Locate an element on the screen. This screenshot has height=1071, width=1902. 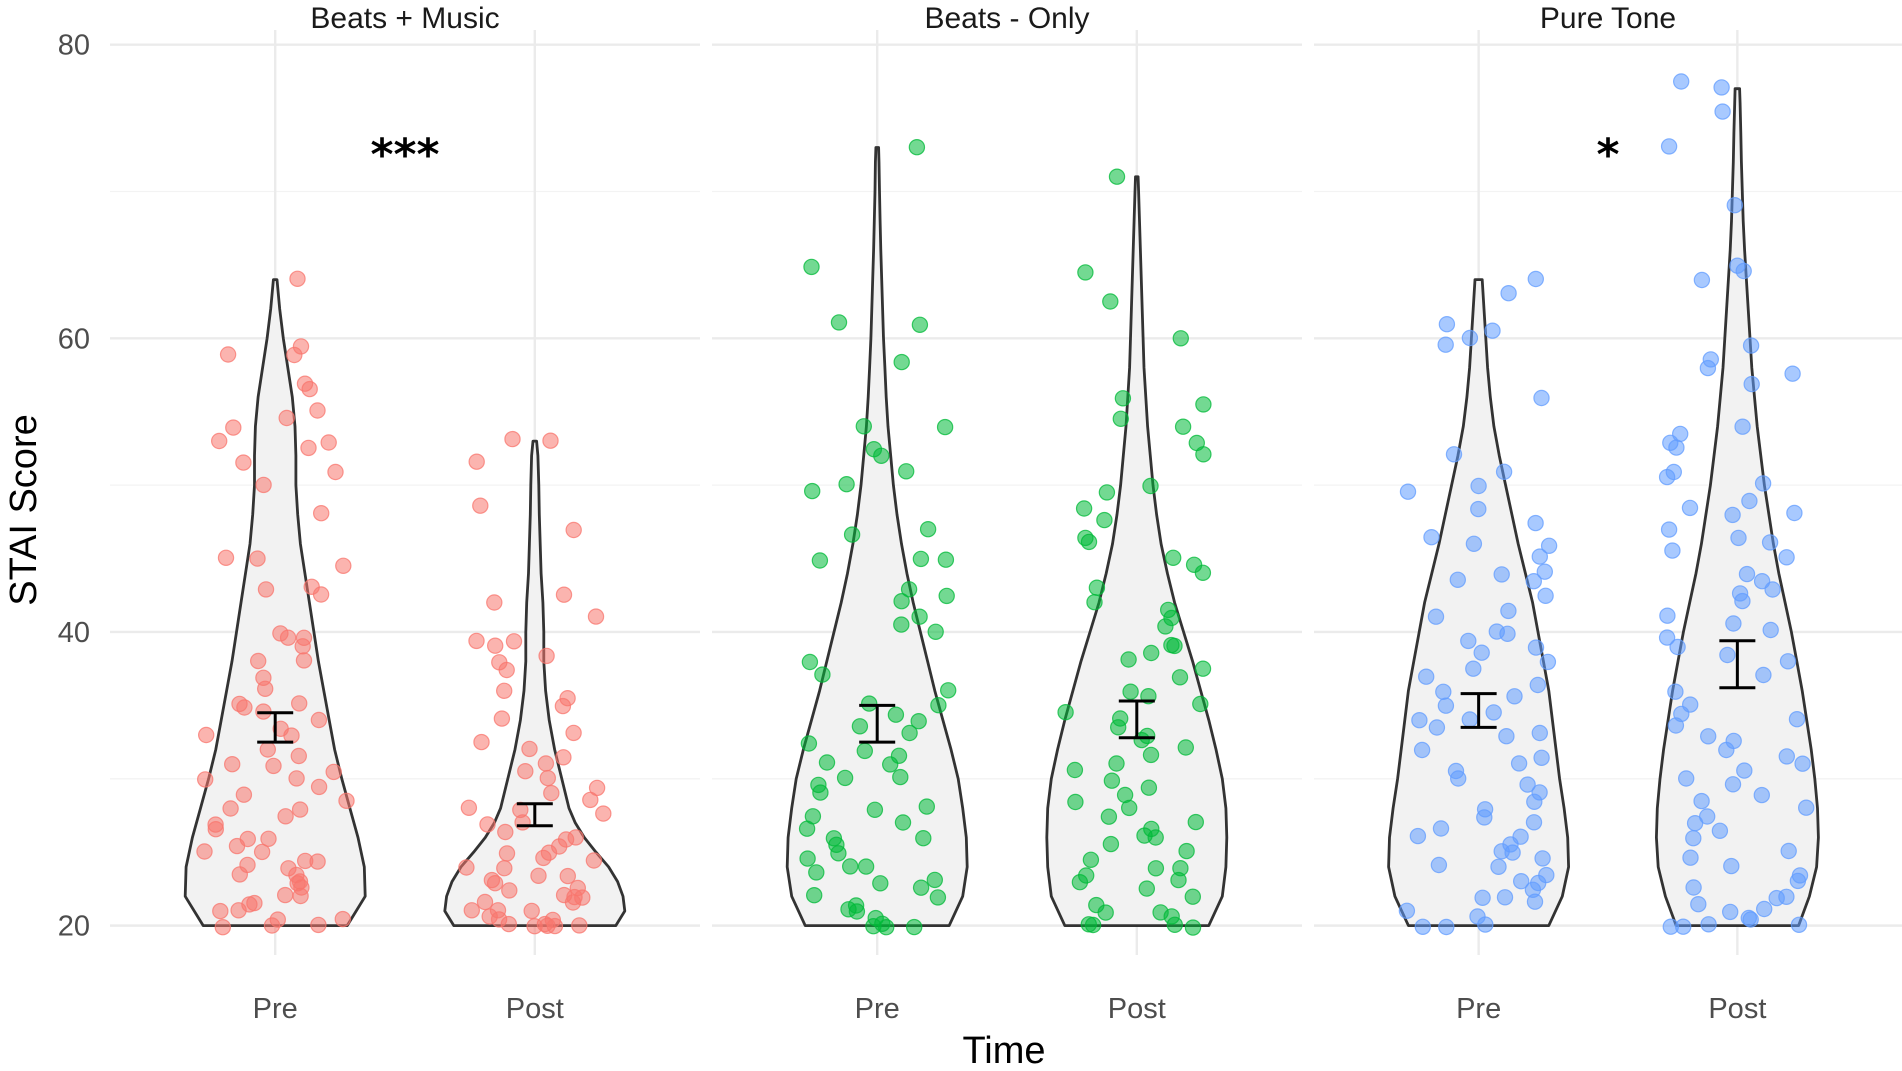
x-axis-title: Time is located at coordinates (1003, 1050).